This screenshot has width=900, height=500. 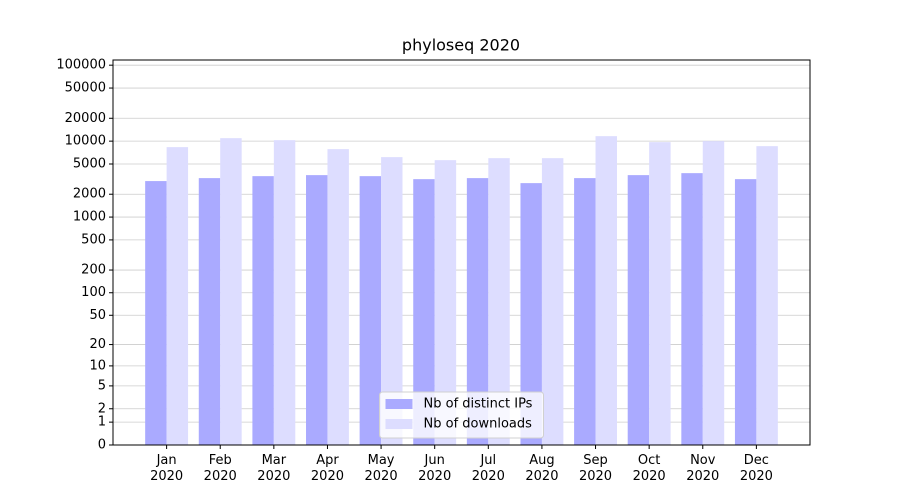 I want to click on legend-box, so click(x=461, y=415).